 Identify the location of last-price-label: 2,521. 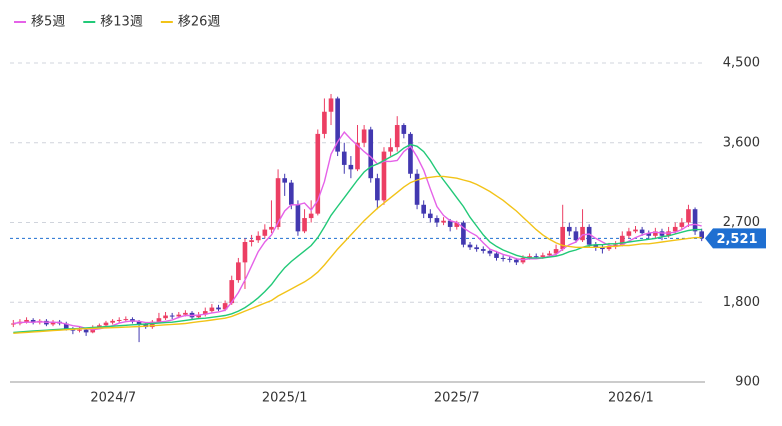
(736, 239).